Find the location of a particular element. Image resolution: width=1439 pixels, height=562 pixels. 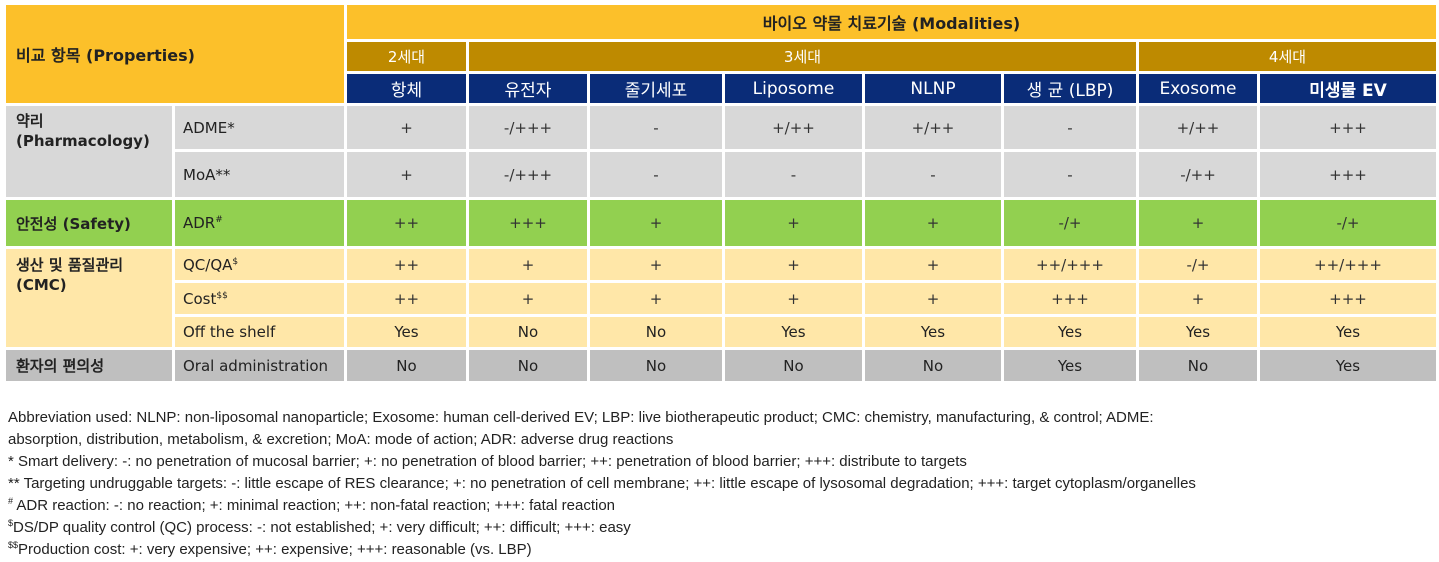

generation-2: 2세대 is located at coordinates (406, 56).